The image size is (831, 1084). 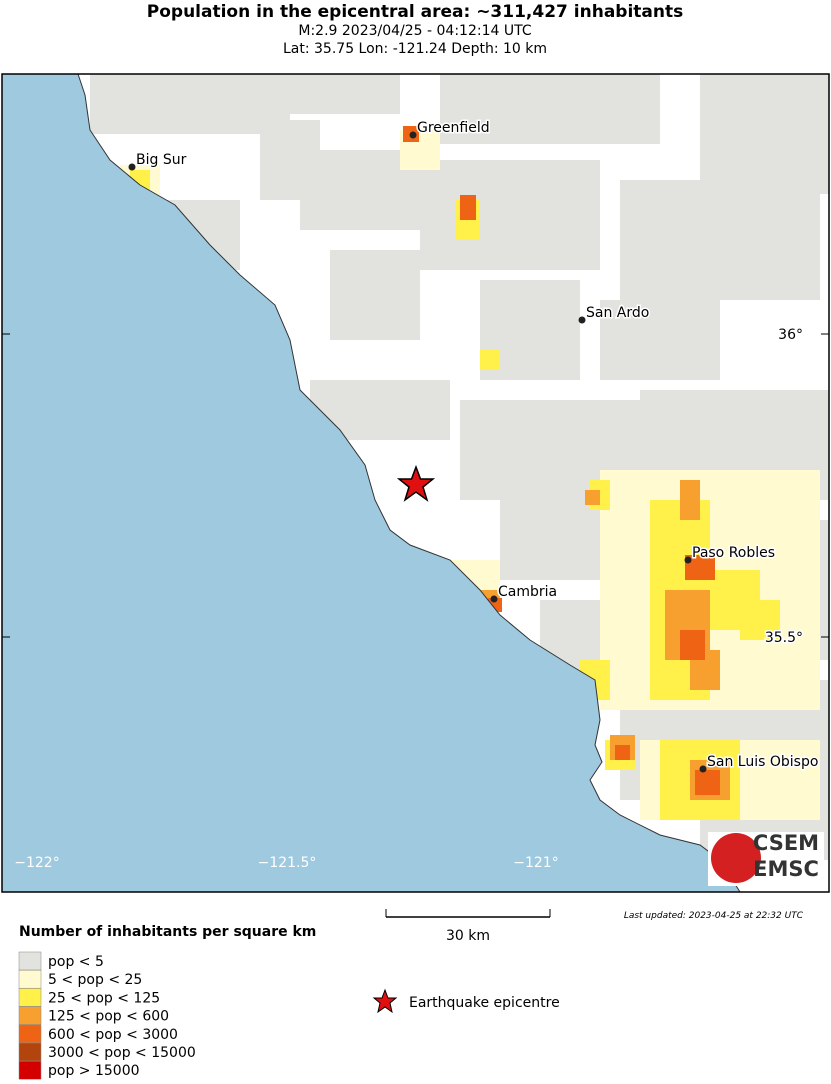 I want to click on logo-text: EMSC, so click(x=786, y=869).